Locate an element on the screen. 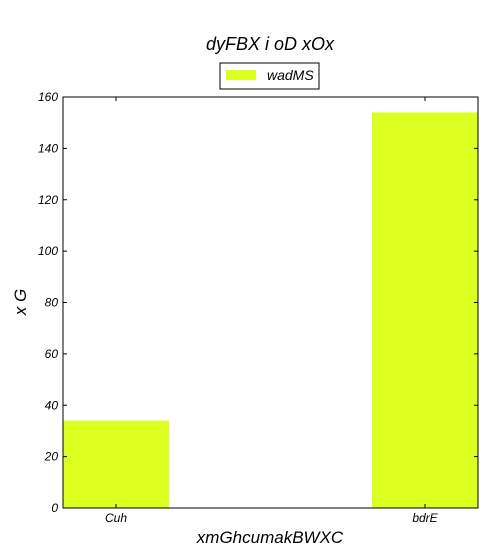 The image size is (490, 560). legend: wadMS is located at coordinates (269, 76).